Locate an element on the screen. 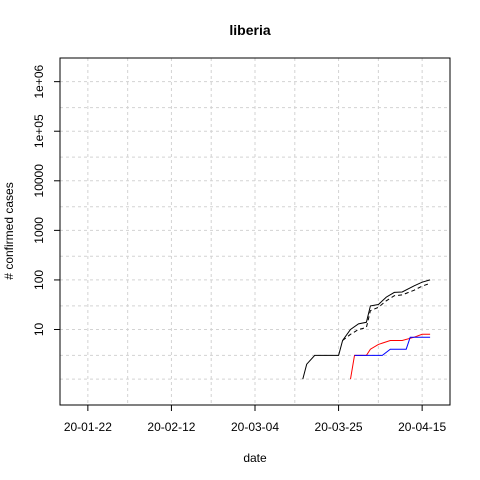 The image size is (480, 480). y-axis-label: # confirmed cases is located at coordinates (9, 230).